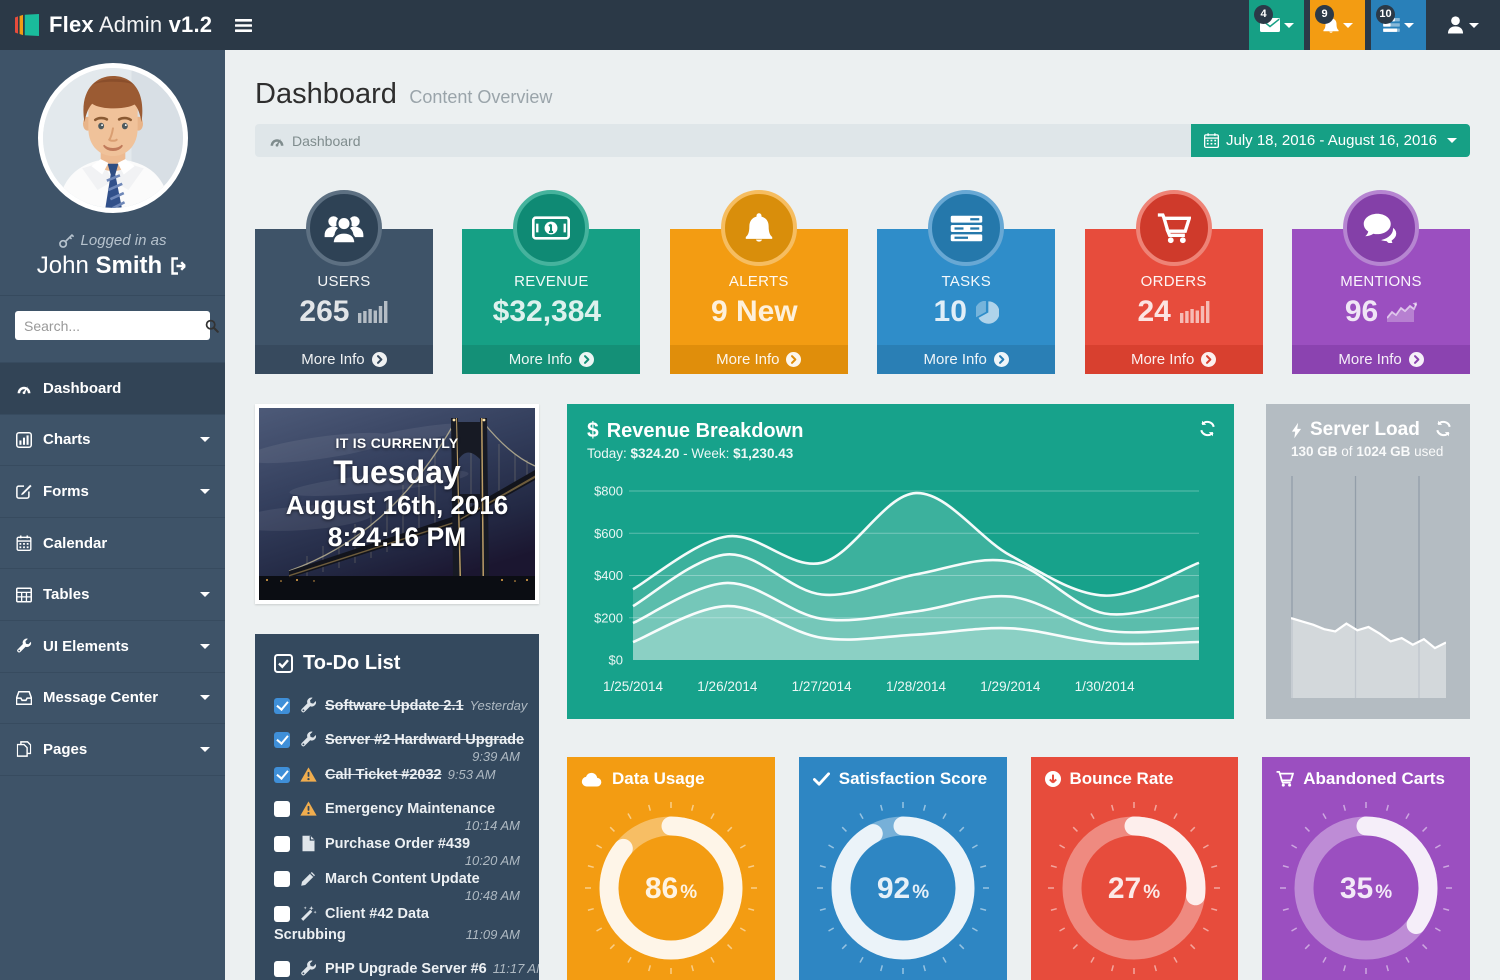  I want to click on todo-item: Call Ticket #2032 9:53 AM, so click(397, 774).